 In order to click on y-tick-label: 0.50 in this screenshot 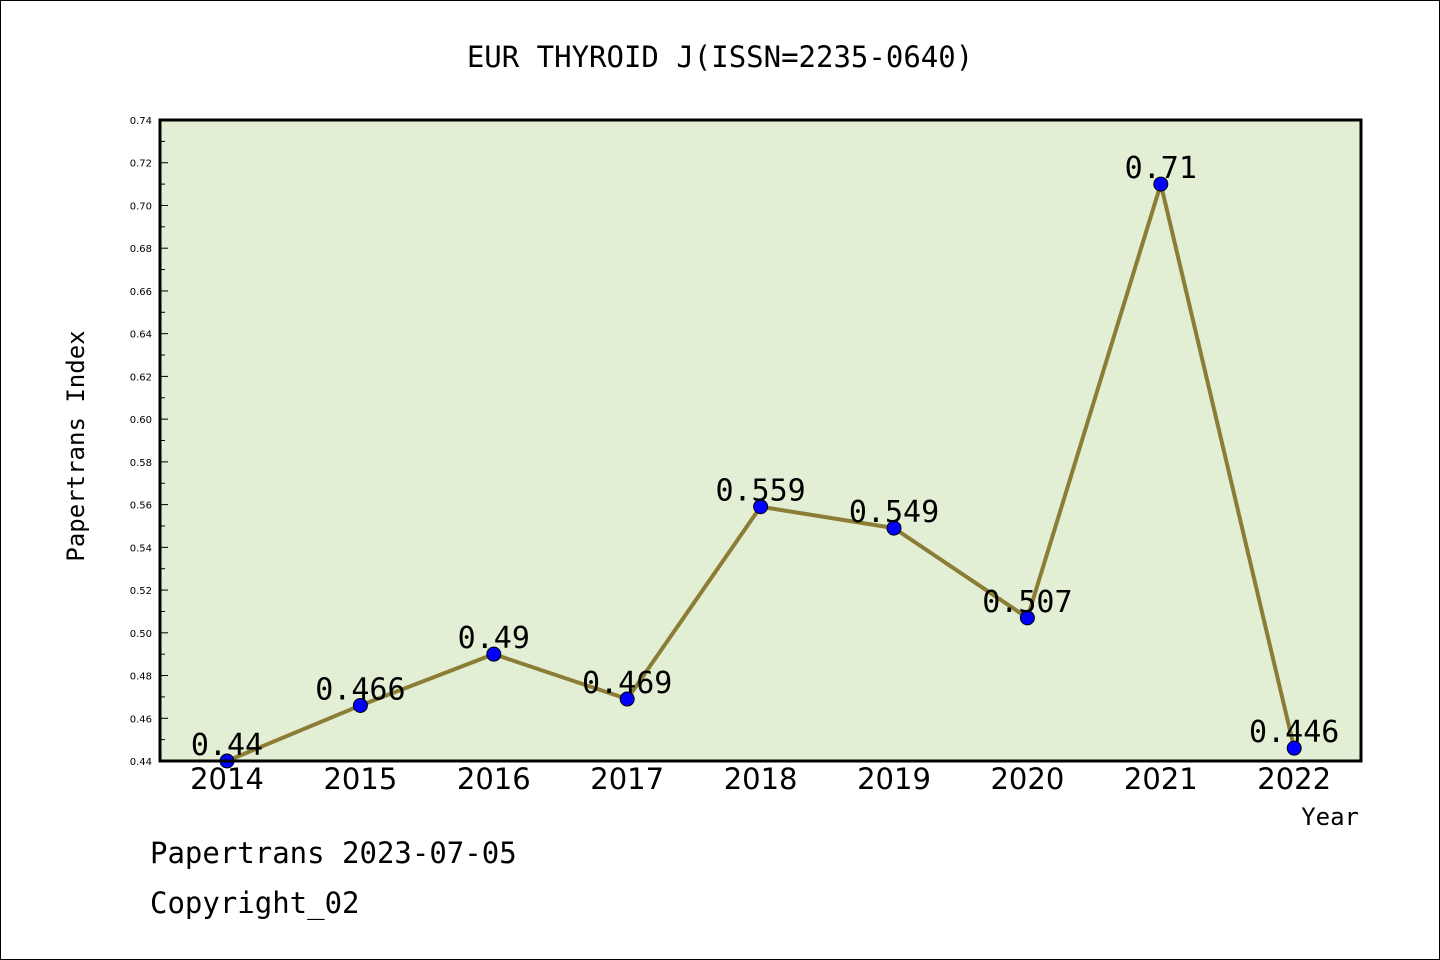, I will do `click(141, 634)`.